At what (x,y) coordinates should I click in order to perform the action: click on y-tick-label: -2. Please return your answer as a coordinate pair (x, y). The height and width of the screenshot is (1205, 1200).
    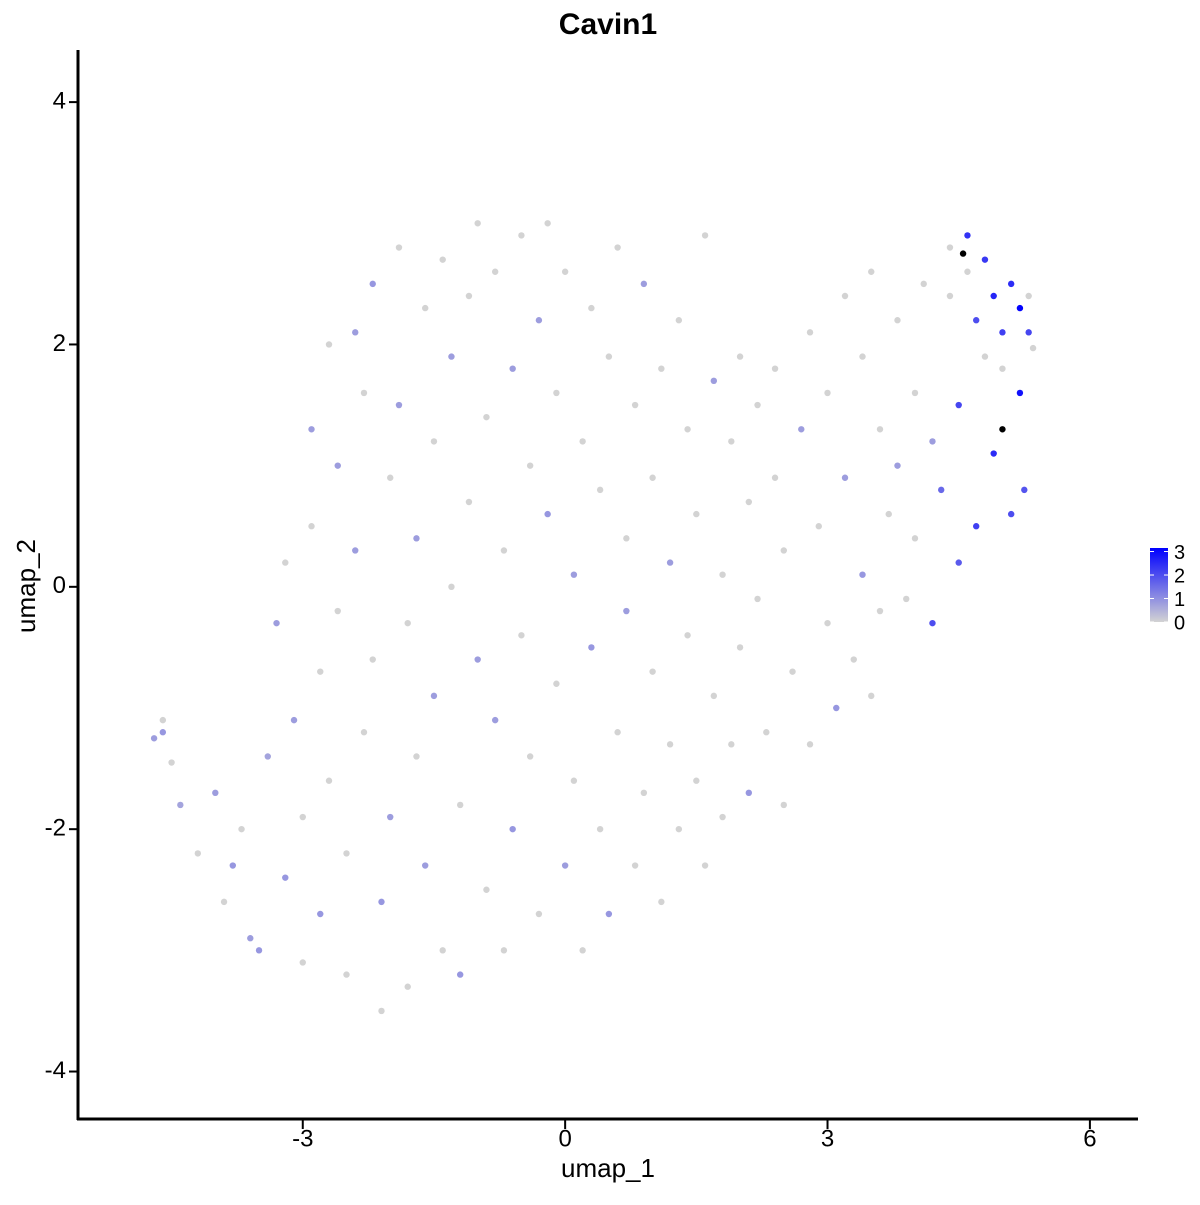
    Looking at the image, I should click on (55, 828).